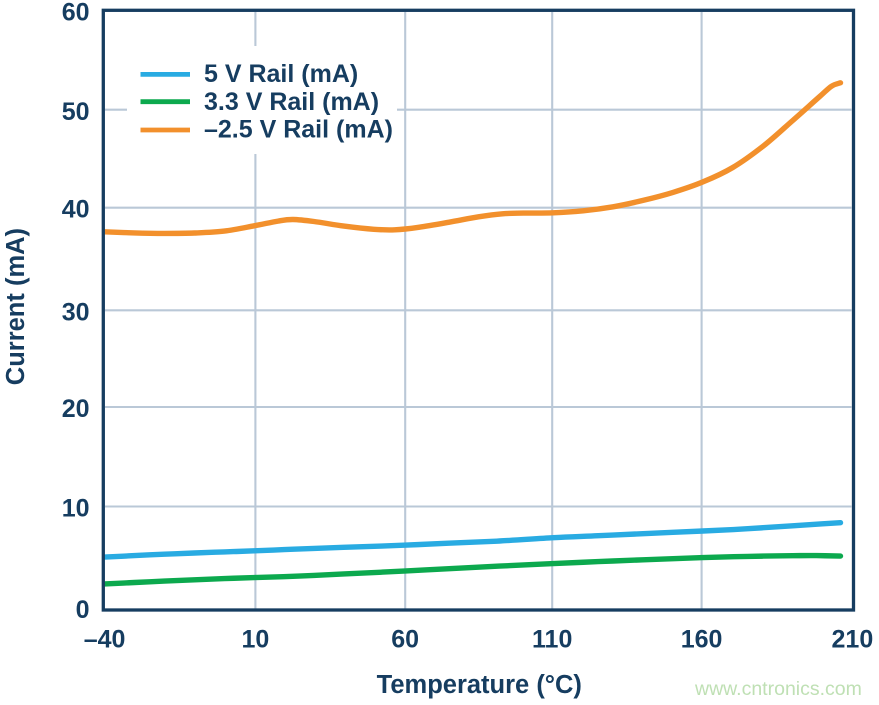  I want to click on svg-text: Current (mA), so click(16, 306).